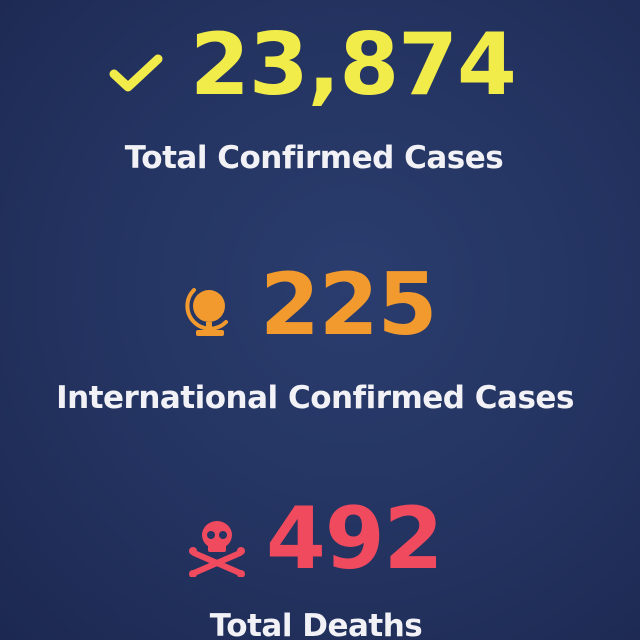 This screenshot has width=640, height=640. I want to click on total-confirmed-value: 23,874, so click(353, 65).